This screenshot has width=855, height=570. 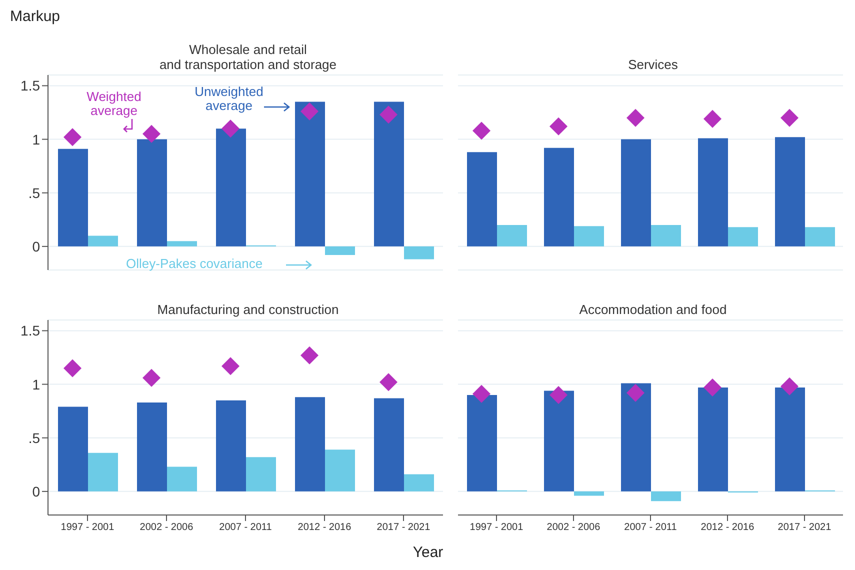 What do you see at coordinates (194, 263) in the screenshot?
I see `legend-label: Olley-Pakes covariance` at bounding box center [194, 263].